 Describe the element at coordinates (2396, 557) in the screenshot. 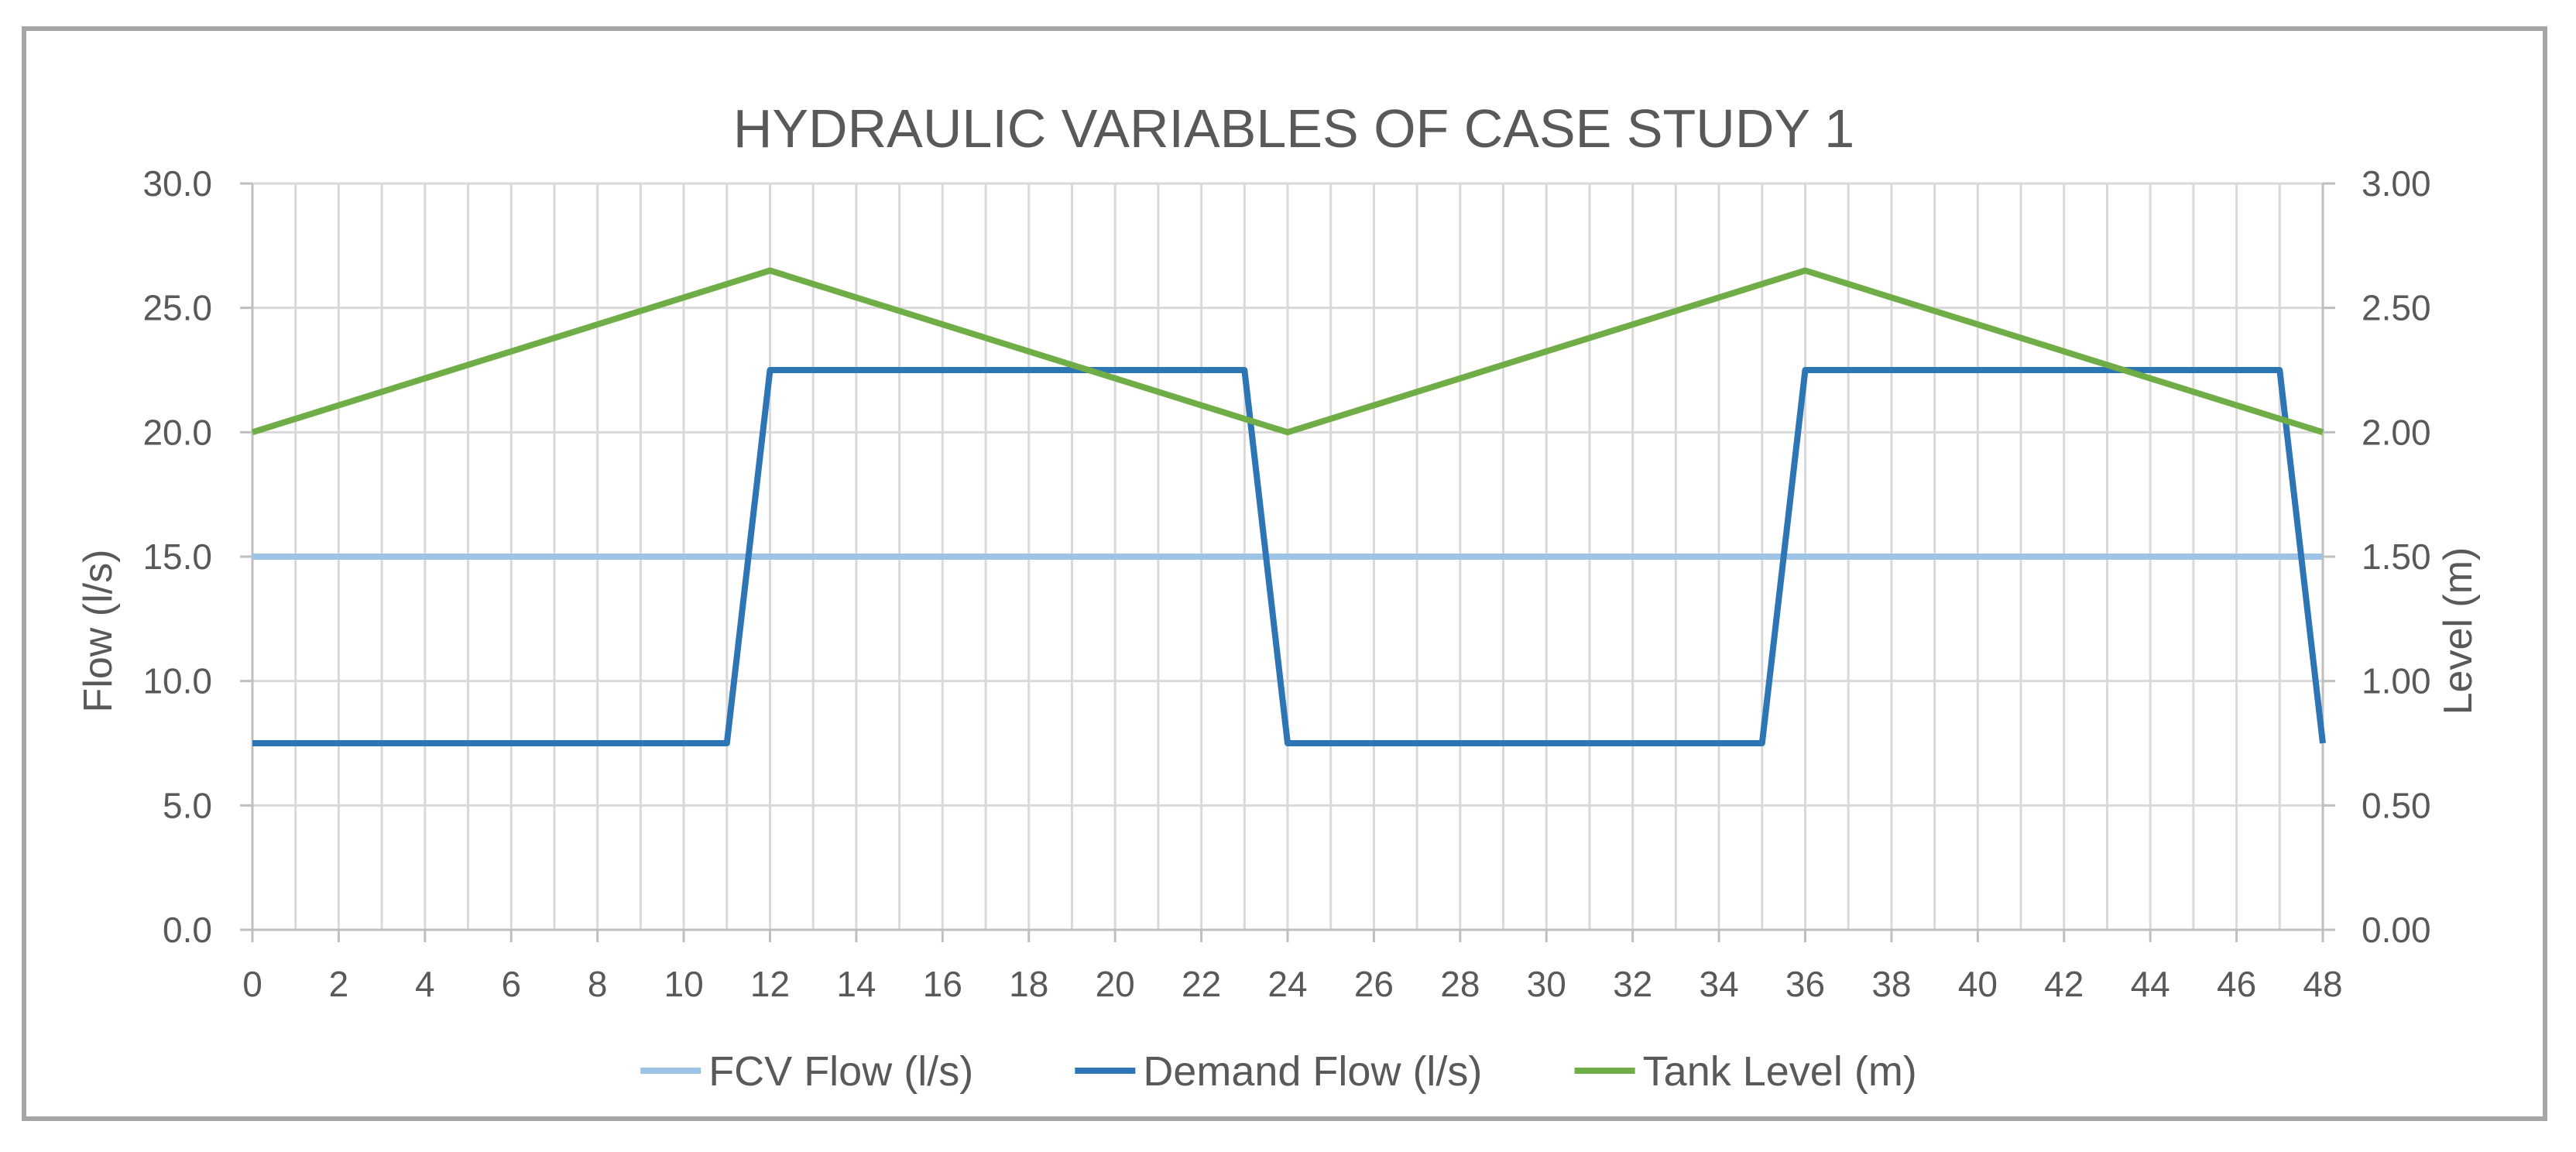

I see `y2-tick-label: 1.50` at that location.